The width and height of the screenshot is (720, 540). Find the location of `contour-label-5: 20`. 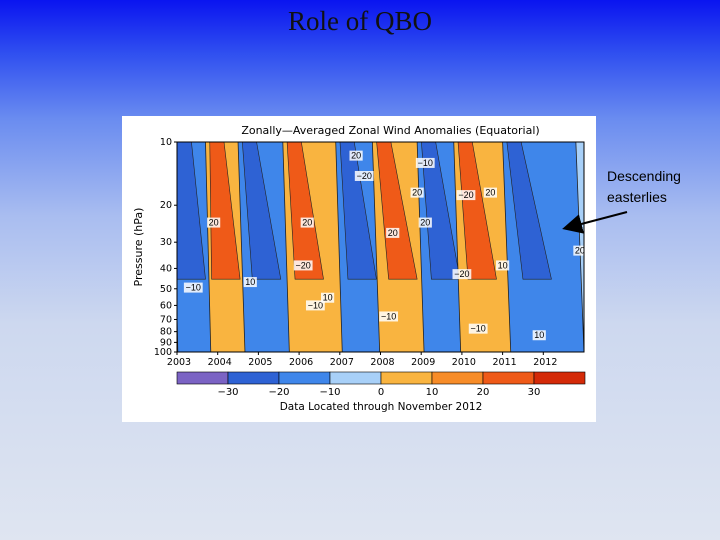

contour-label-5: 20 is located at coordinates (490, 193).